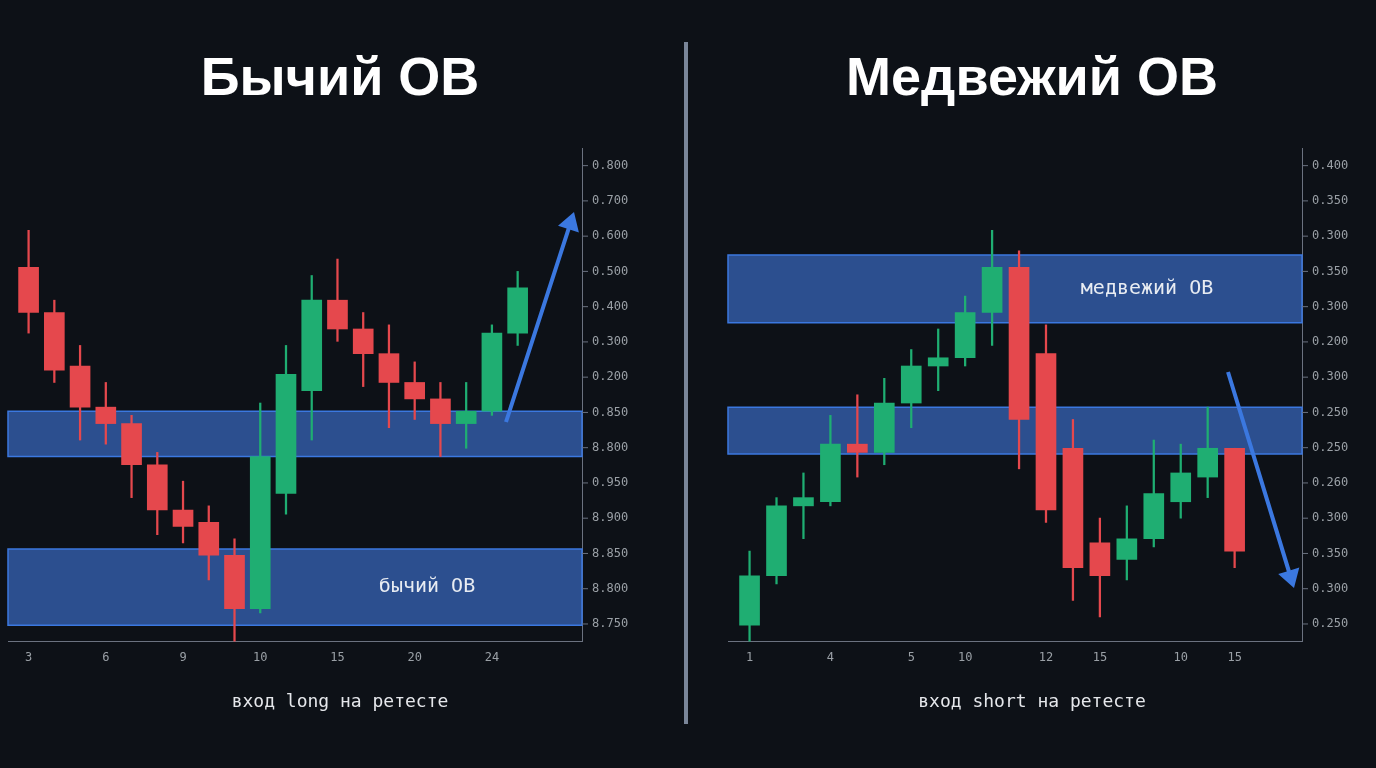 The height and width of the screenshot is (768, 1376). What do you see at coordinates (427, 585) in the screenshot?
I see `band-label: бычий ОВ` at bounding box center [427, 585].